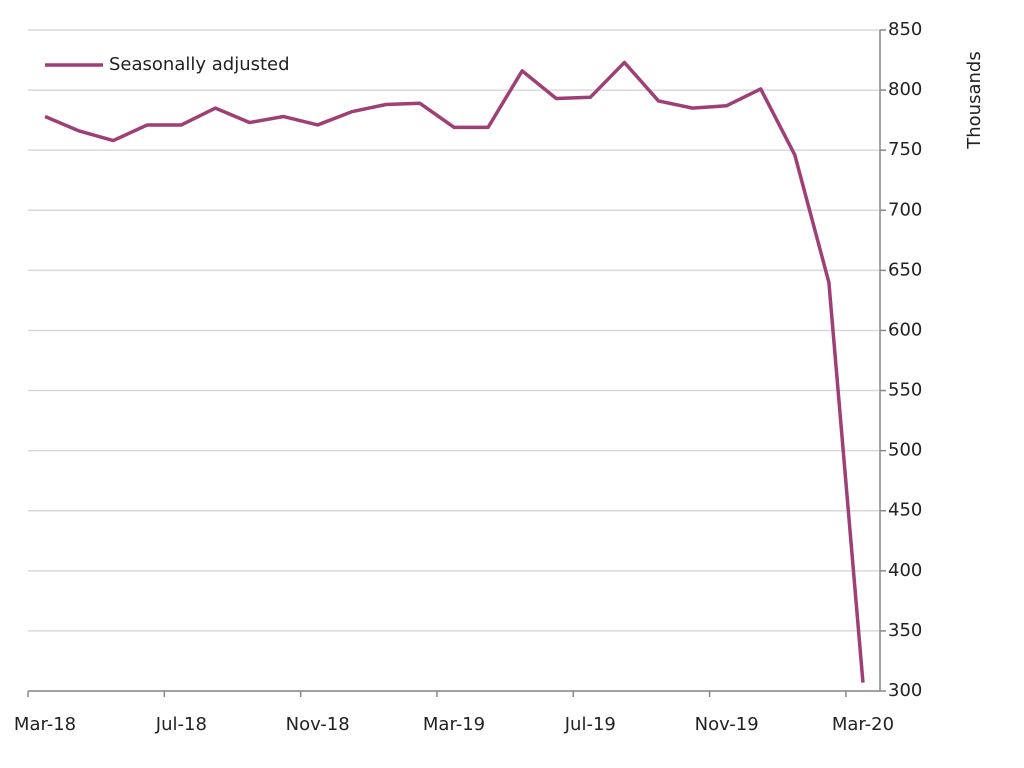 This screenshot has height=768, width=1024. I want to click on x-tick-label: Jul-18, so click(181, 724).